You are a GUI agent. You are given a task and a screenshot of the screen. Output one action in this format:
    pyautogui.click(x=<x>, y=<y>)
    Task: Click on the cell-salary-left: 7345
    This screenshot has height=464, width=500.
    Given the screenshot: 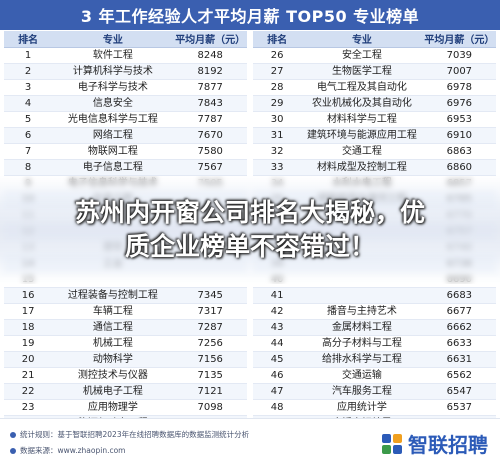 What is the action you would take?
    pyautogui.click(x=210, y=295)
    